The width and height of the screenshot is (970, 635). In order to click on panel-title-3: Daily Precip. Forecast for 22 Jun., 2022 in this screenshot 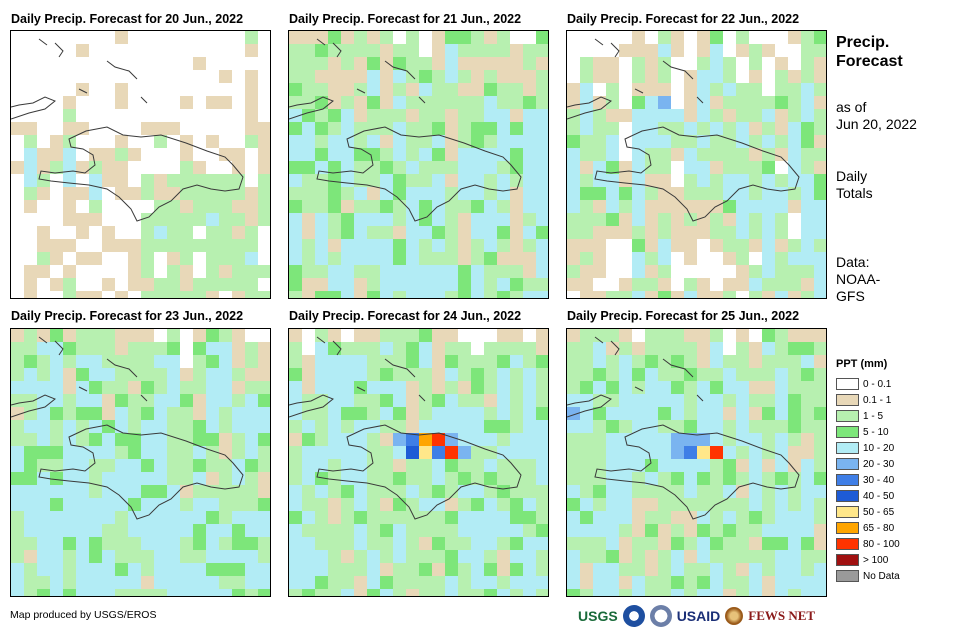, I will do `click(683, 19)`.